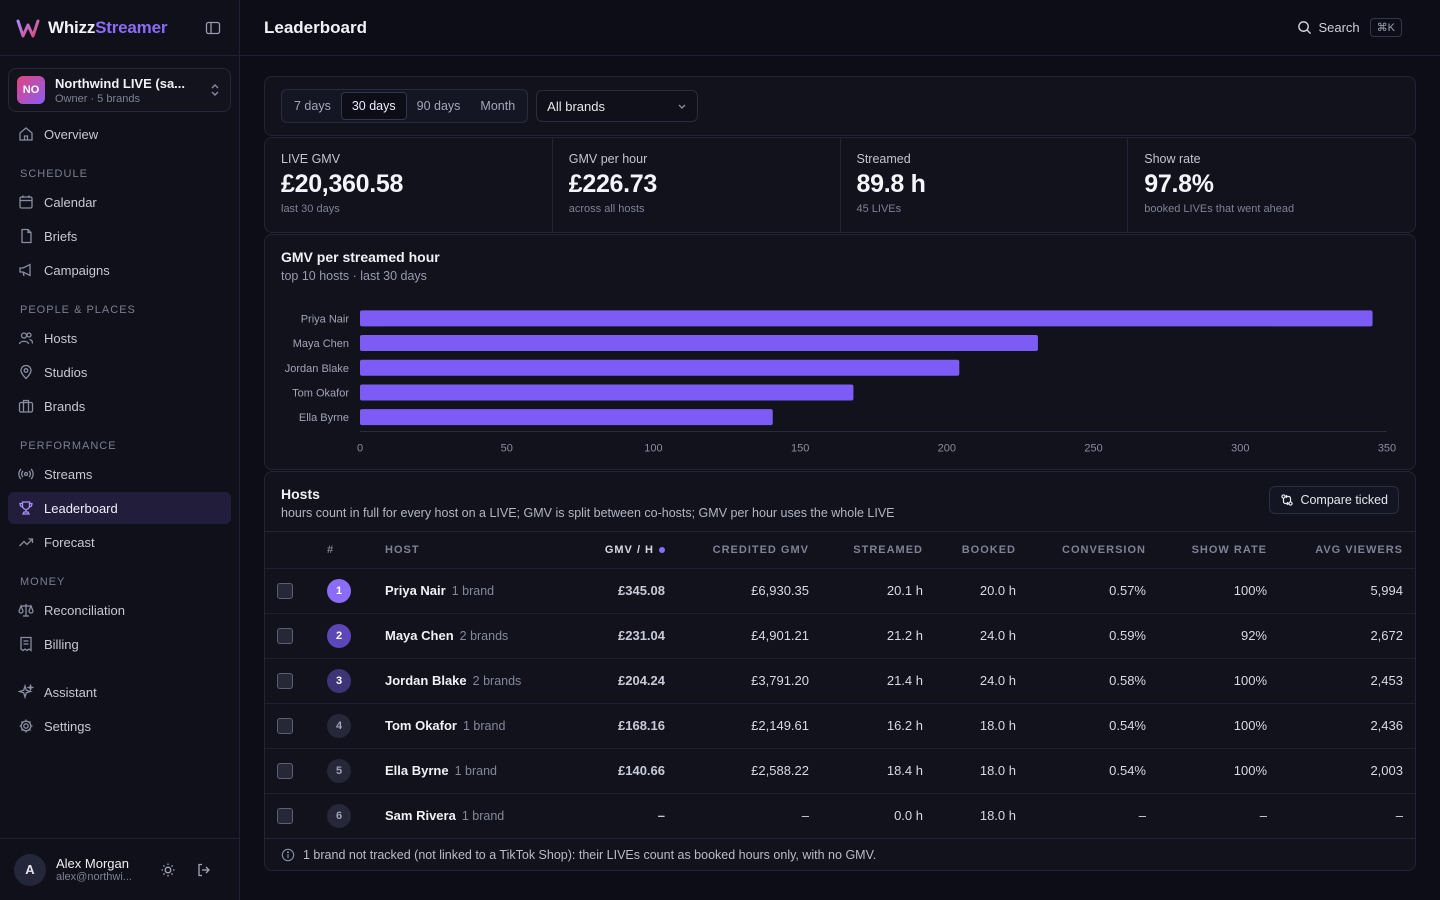  Describe the element at coordinates (68, 446) in the screenshot. I see `nav-section-performance: PERFORMANCE` at that location.